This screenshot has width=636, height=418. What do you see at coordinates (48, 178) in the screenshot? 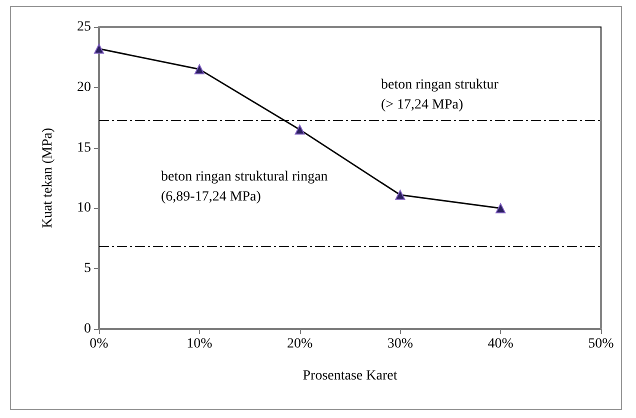
I see `y-axis-title: Kuat tekan (MPa)` at bounding box center [48, 178].